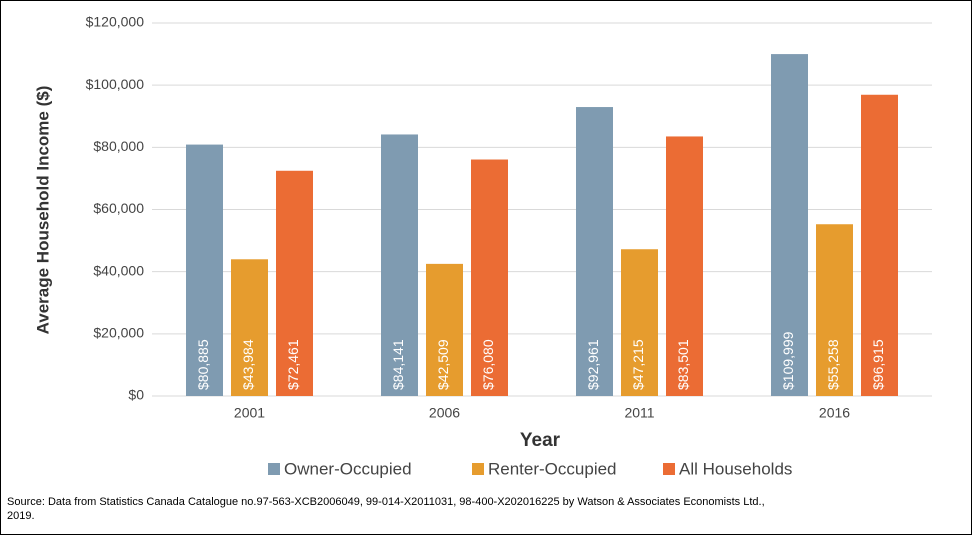  What do you see at coordinates (249, 413) in the screenshot?
I see `x-tick-label: 2001` at bounding box center [249, 413].